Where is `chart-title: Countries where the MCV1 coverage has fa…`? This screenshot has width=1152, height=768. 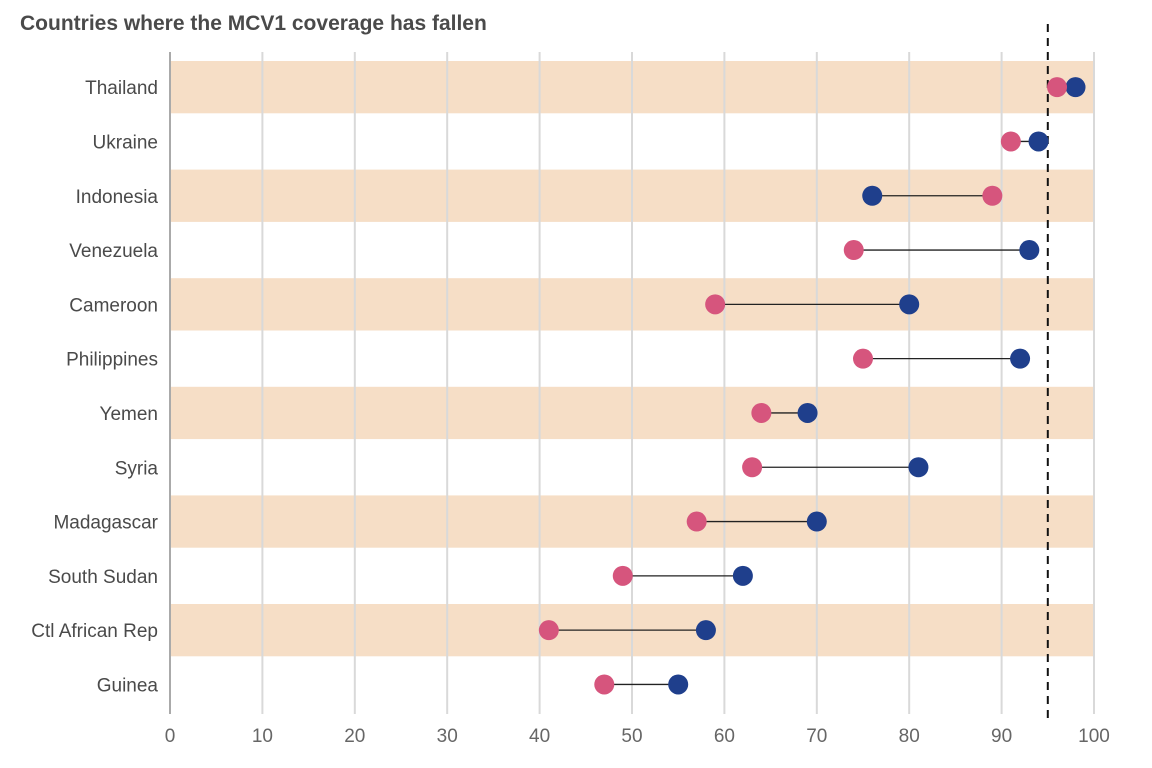 chart-title: Countries where the MCV1 coverage has fa… is located at coordinates (253, 23).